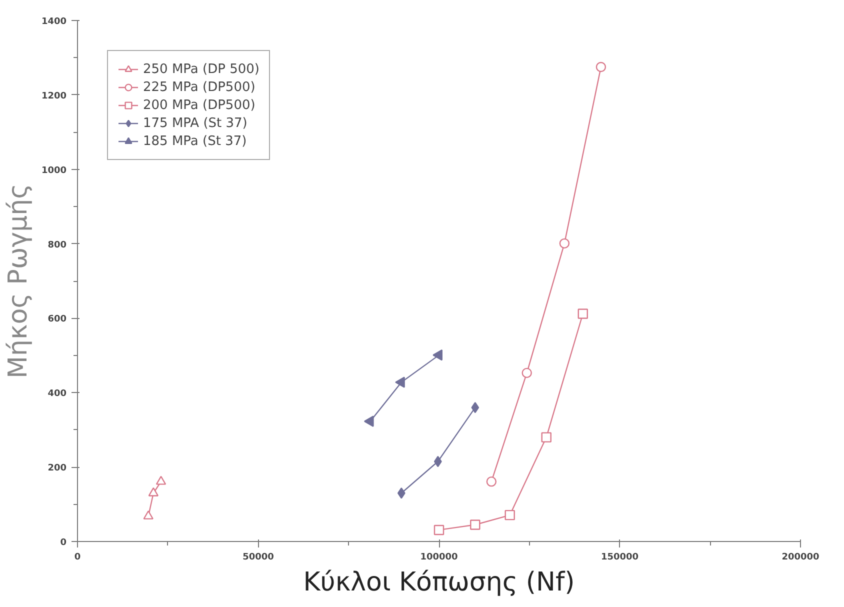 This screenshot has width=844, height=607. What do you see at coordinates (54, 96) in the screenshot?
I see `y-tick-label: 1200` at bounding box center [54, 96].